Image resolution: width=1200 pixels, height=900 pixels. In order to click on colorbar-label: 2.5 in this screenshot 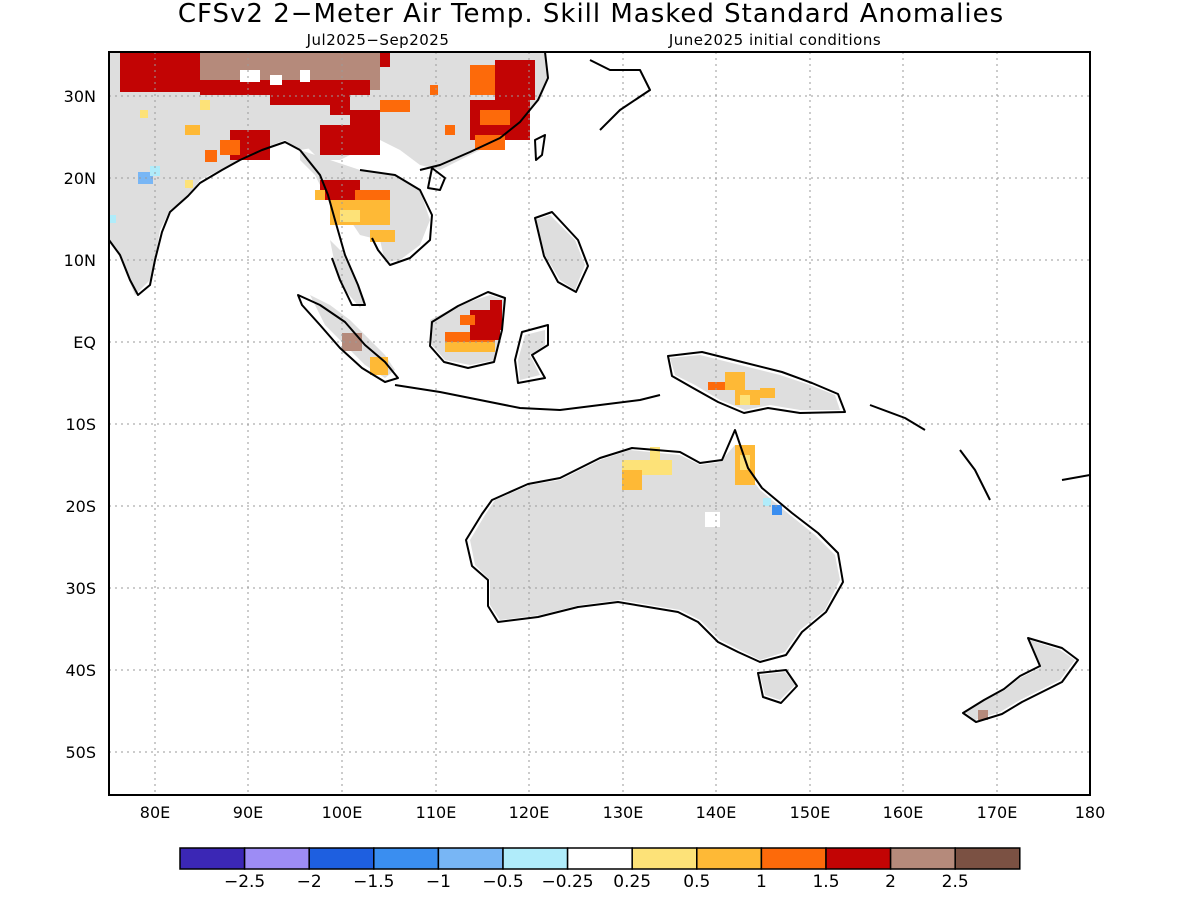, I will do `click(955, 882)`.